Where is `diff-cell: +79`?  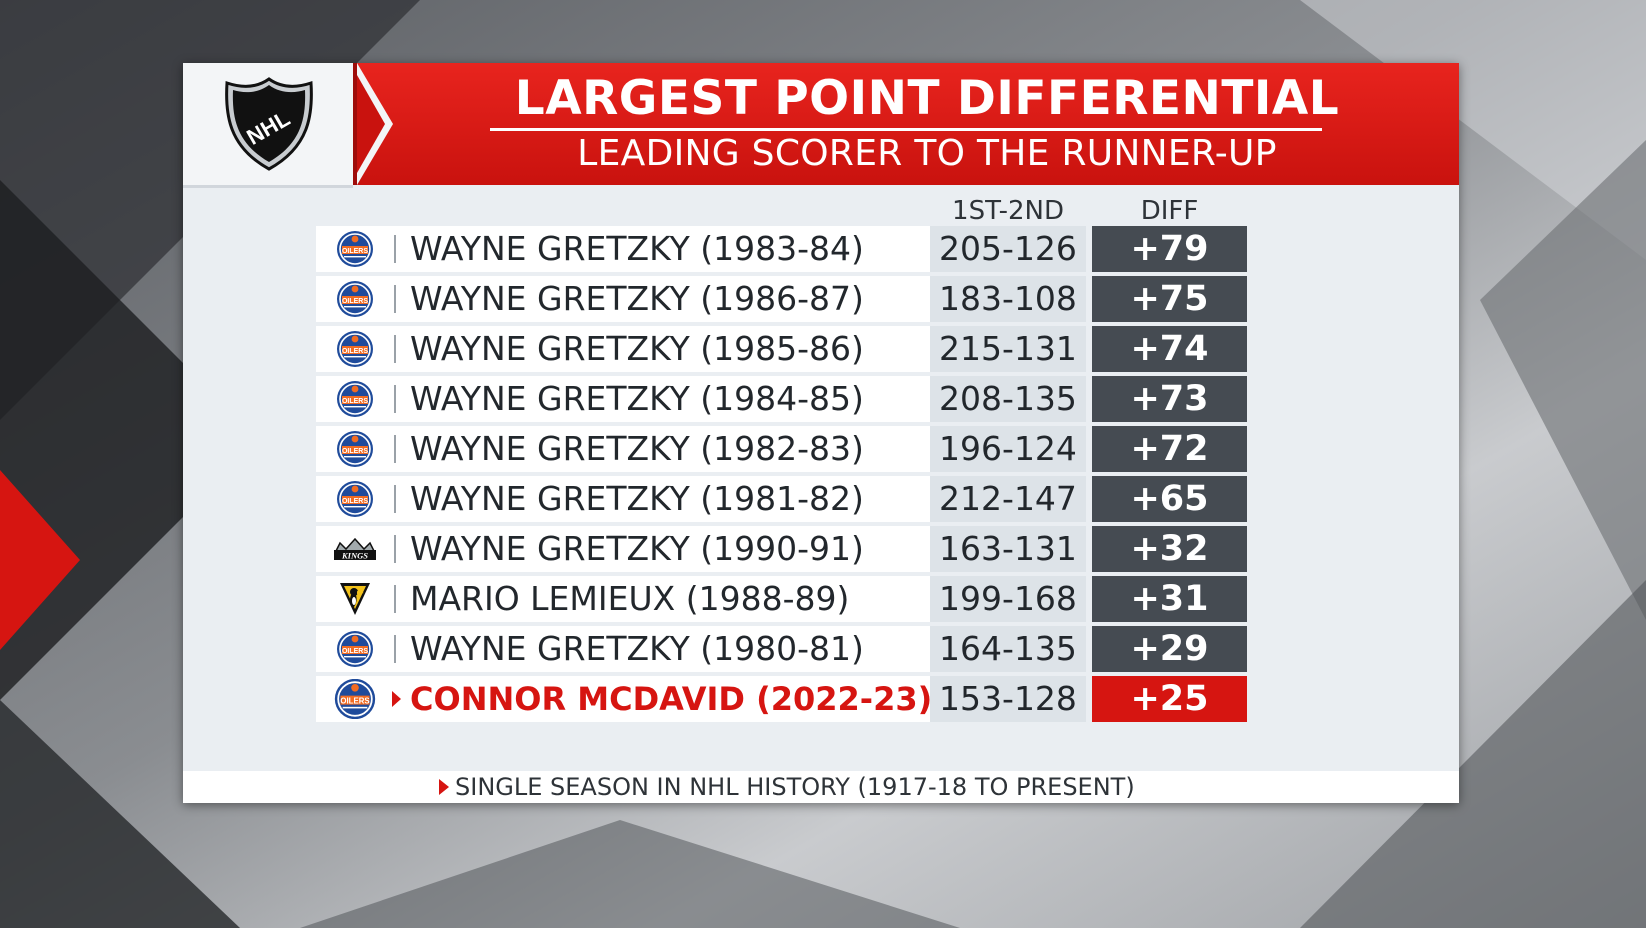
diff-cell: +79 is located at coordinates (1169, 249).